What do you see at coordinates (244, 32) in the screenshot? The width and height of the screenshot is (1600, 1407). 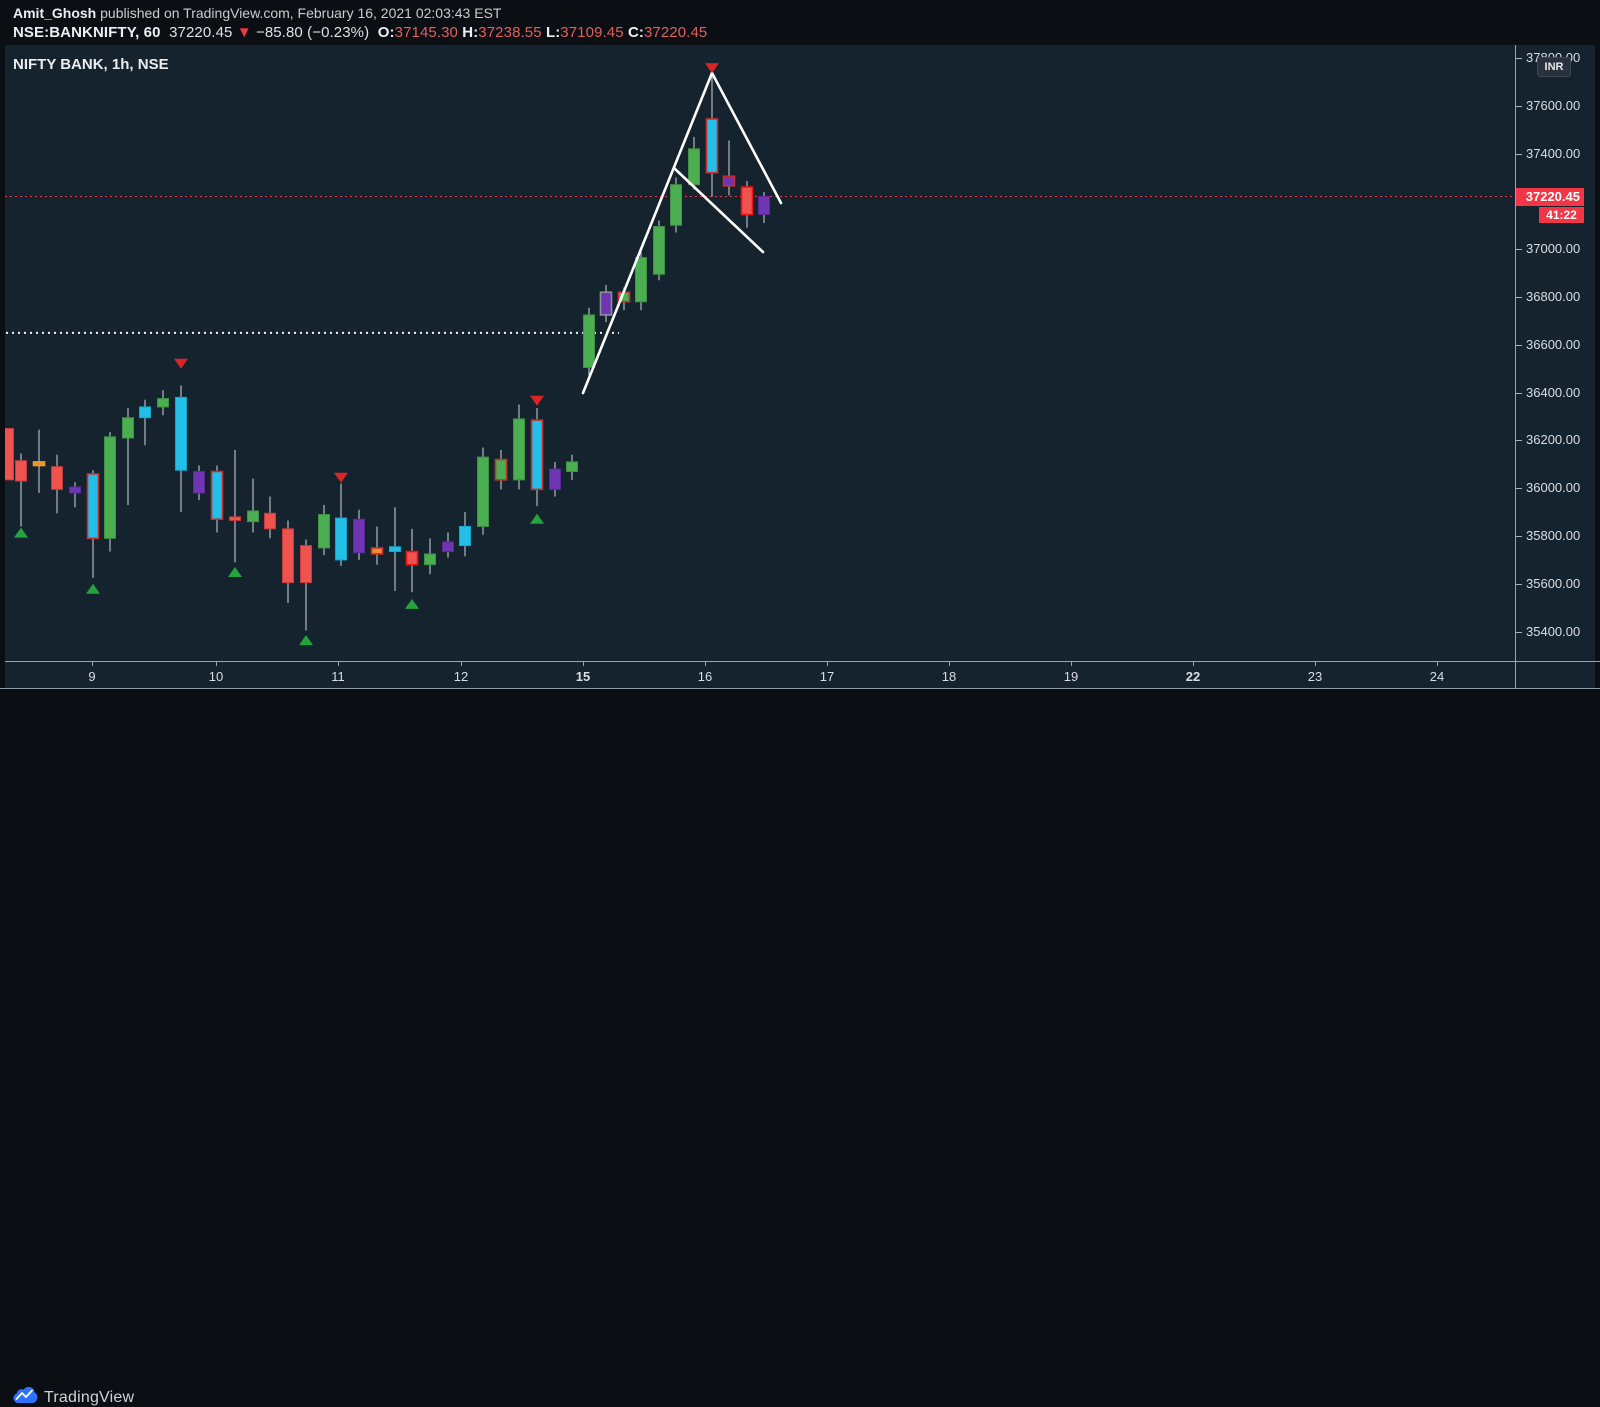 I see `symbol-info-part: ▼` at bounding box center [244, 32].